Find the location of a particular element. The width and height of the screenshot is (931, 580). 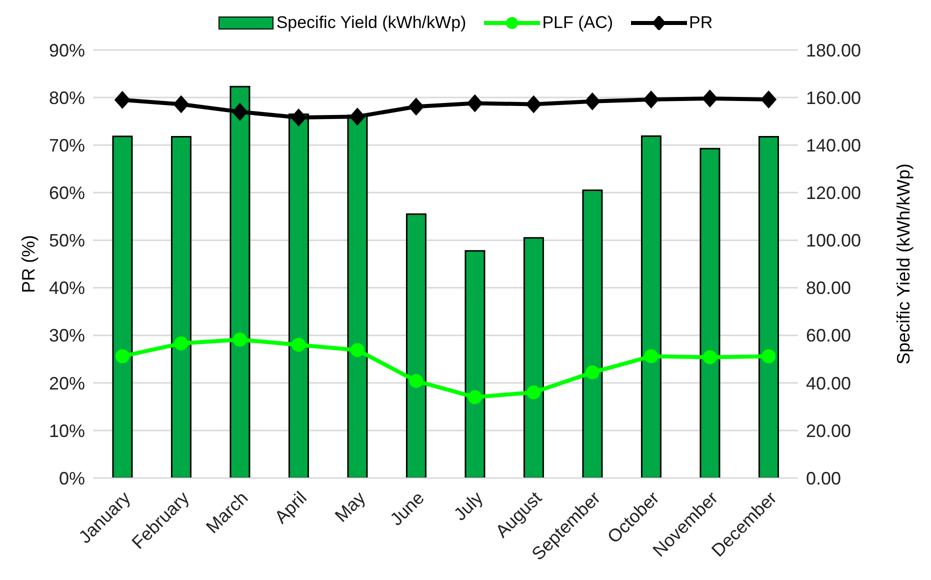

y2-tick-label: 100.00 is located at coordinates (834, 240).